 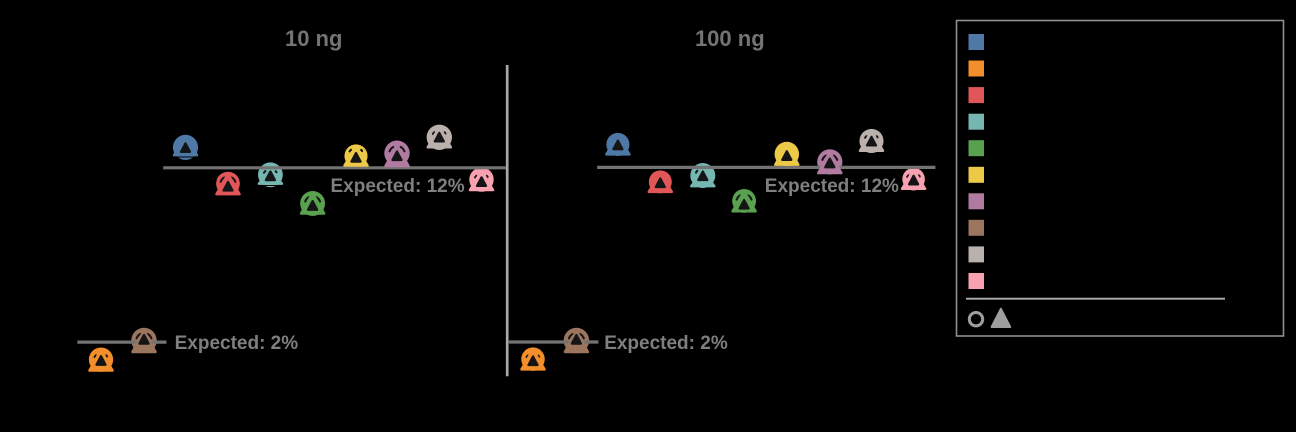 What do you see at coordinates (730, 38) in the screenshot?
I see `svg-text: 100 ng` at bounding box center [730, 38].